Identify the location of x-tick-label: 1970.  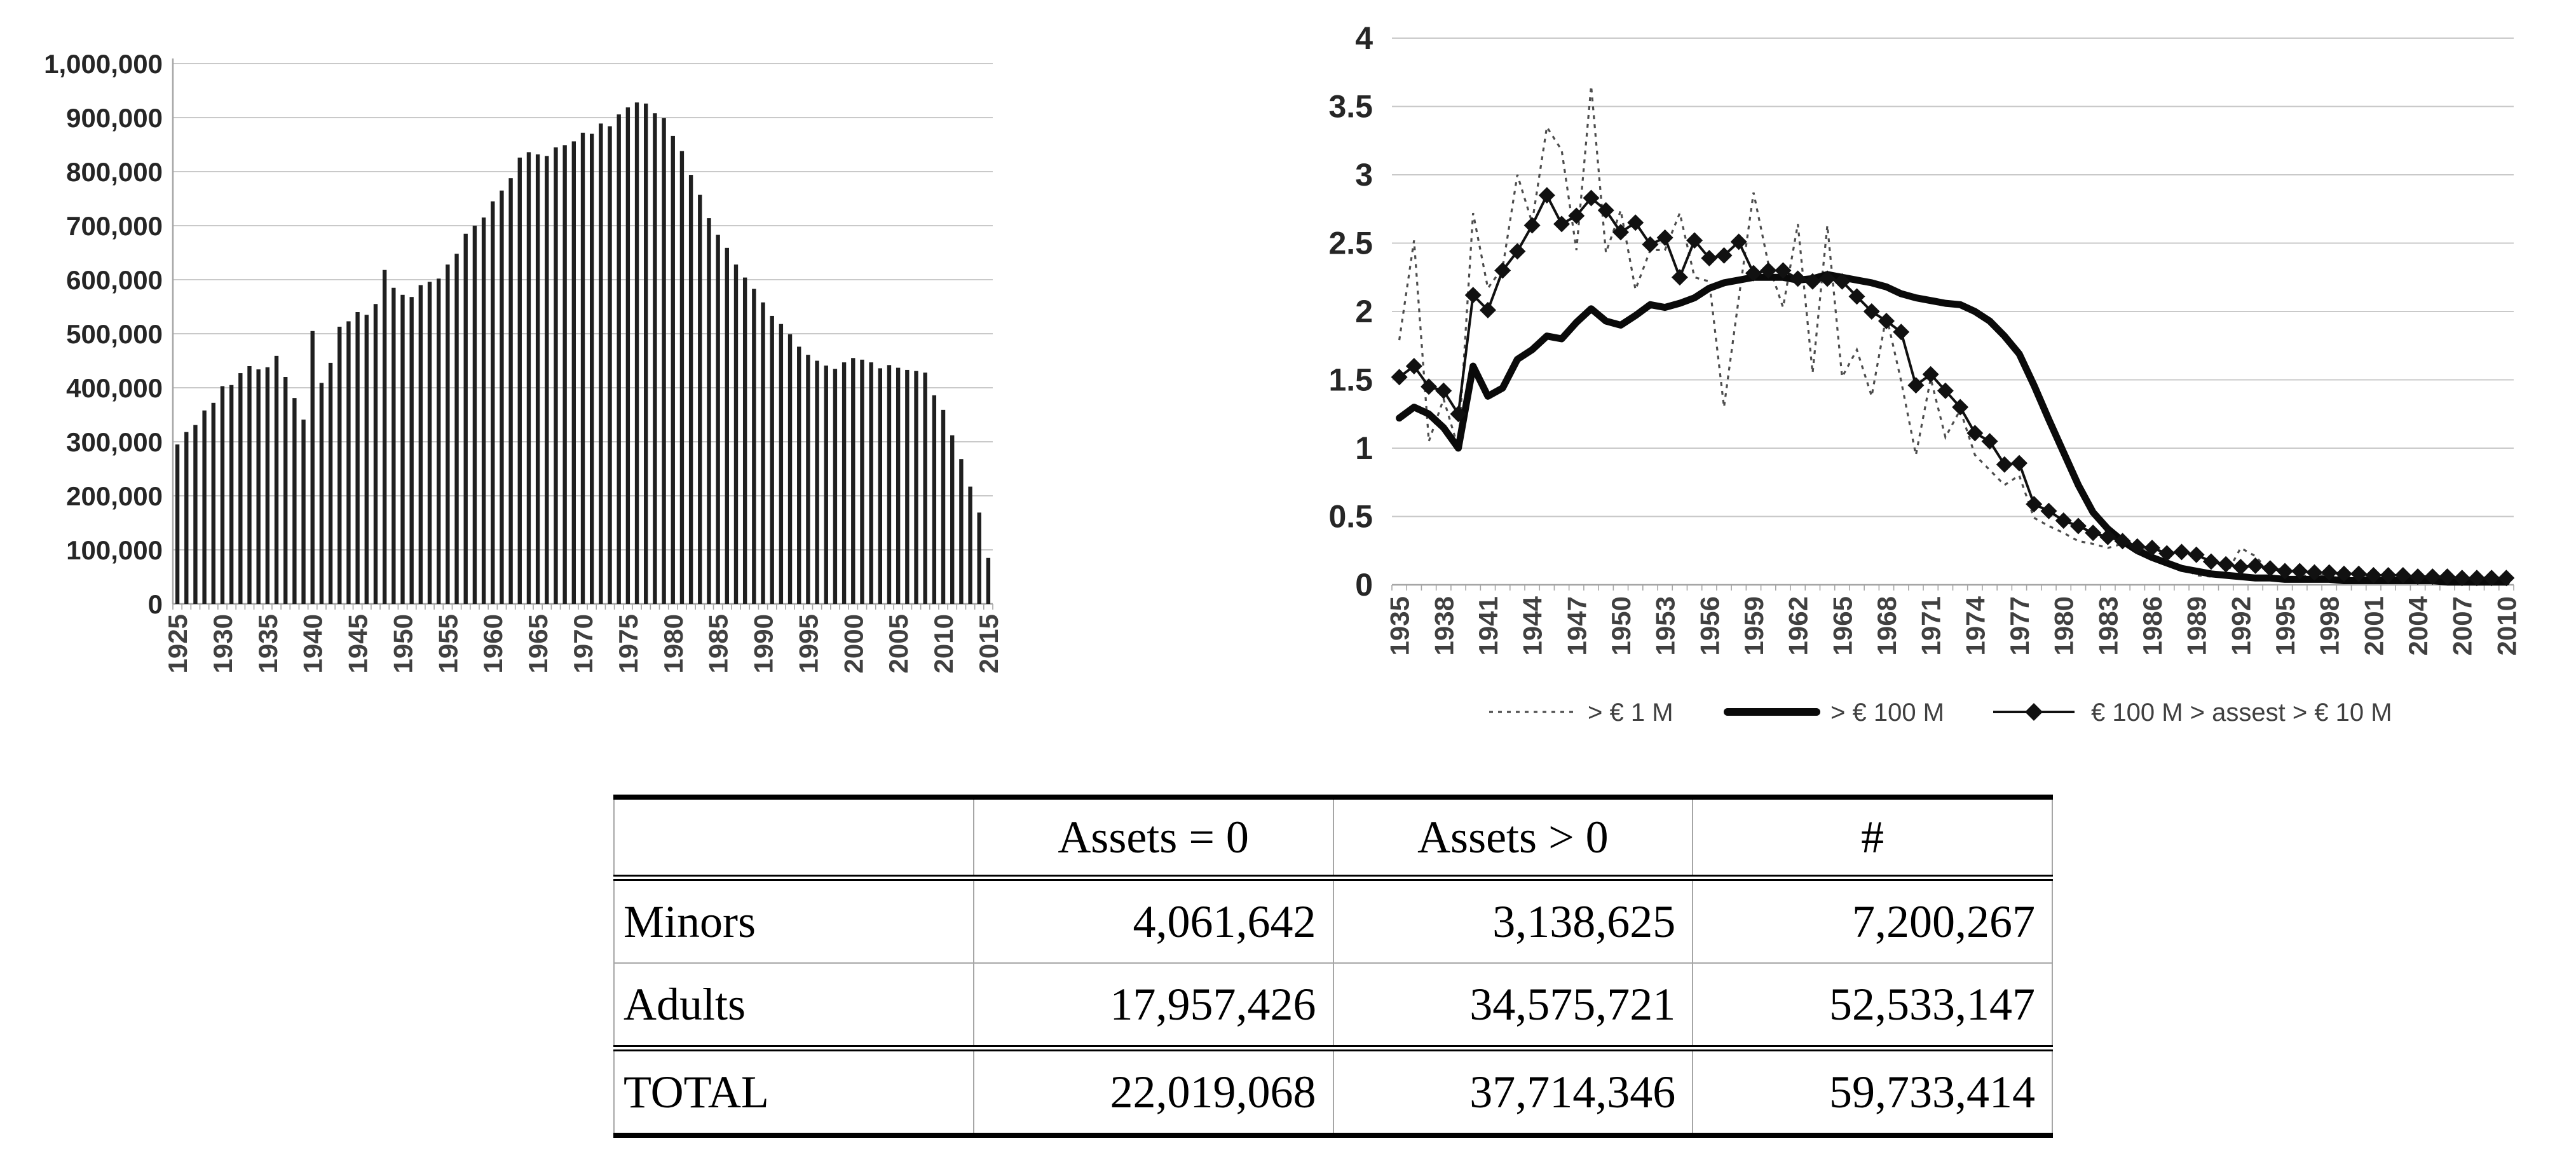
(583, 643).